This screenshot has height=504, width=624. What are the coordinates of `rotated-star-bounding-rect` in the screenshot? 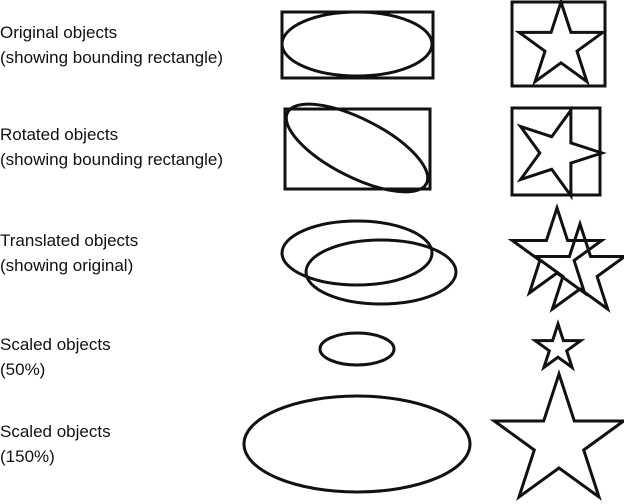 It's located at (556, 151).